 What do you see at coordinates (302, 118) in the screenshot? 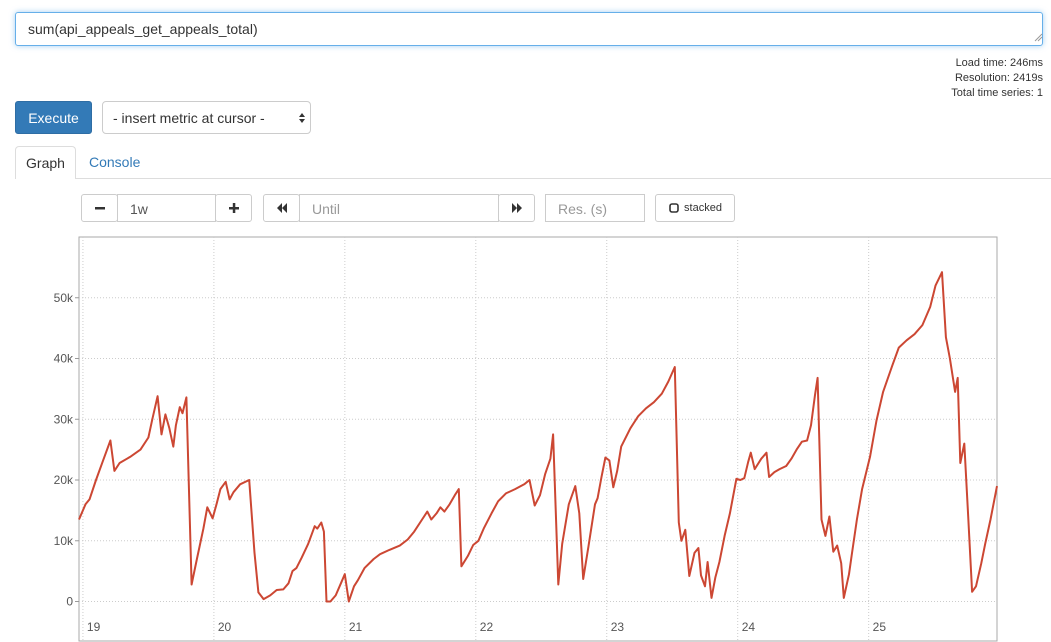
I see `select-arrows` at bounding box center [302, 118].